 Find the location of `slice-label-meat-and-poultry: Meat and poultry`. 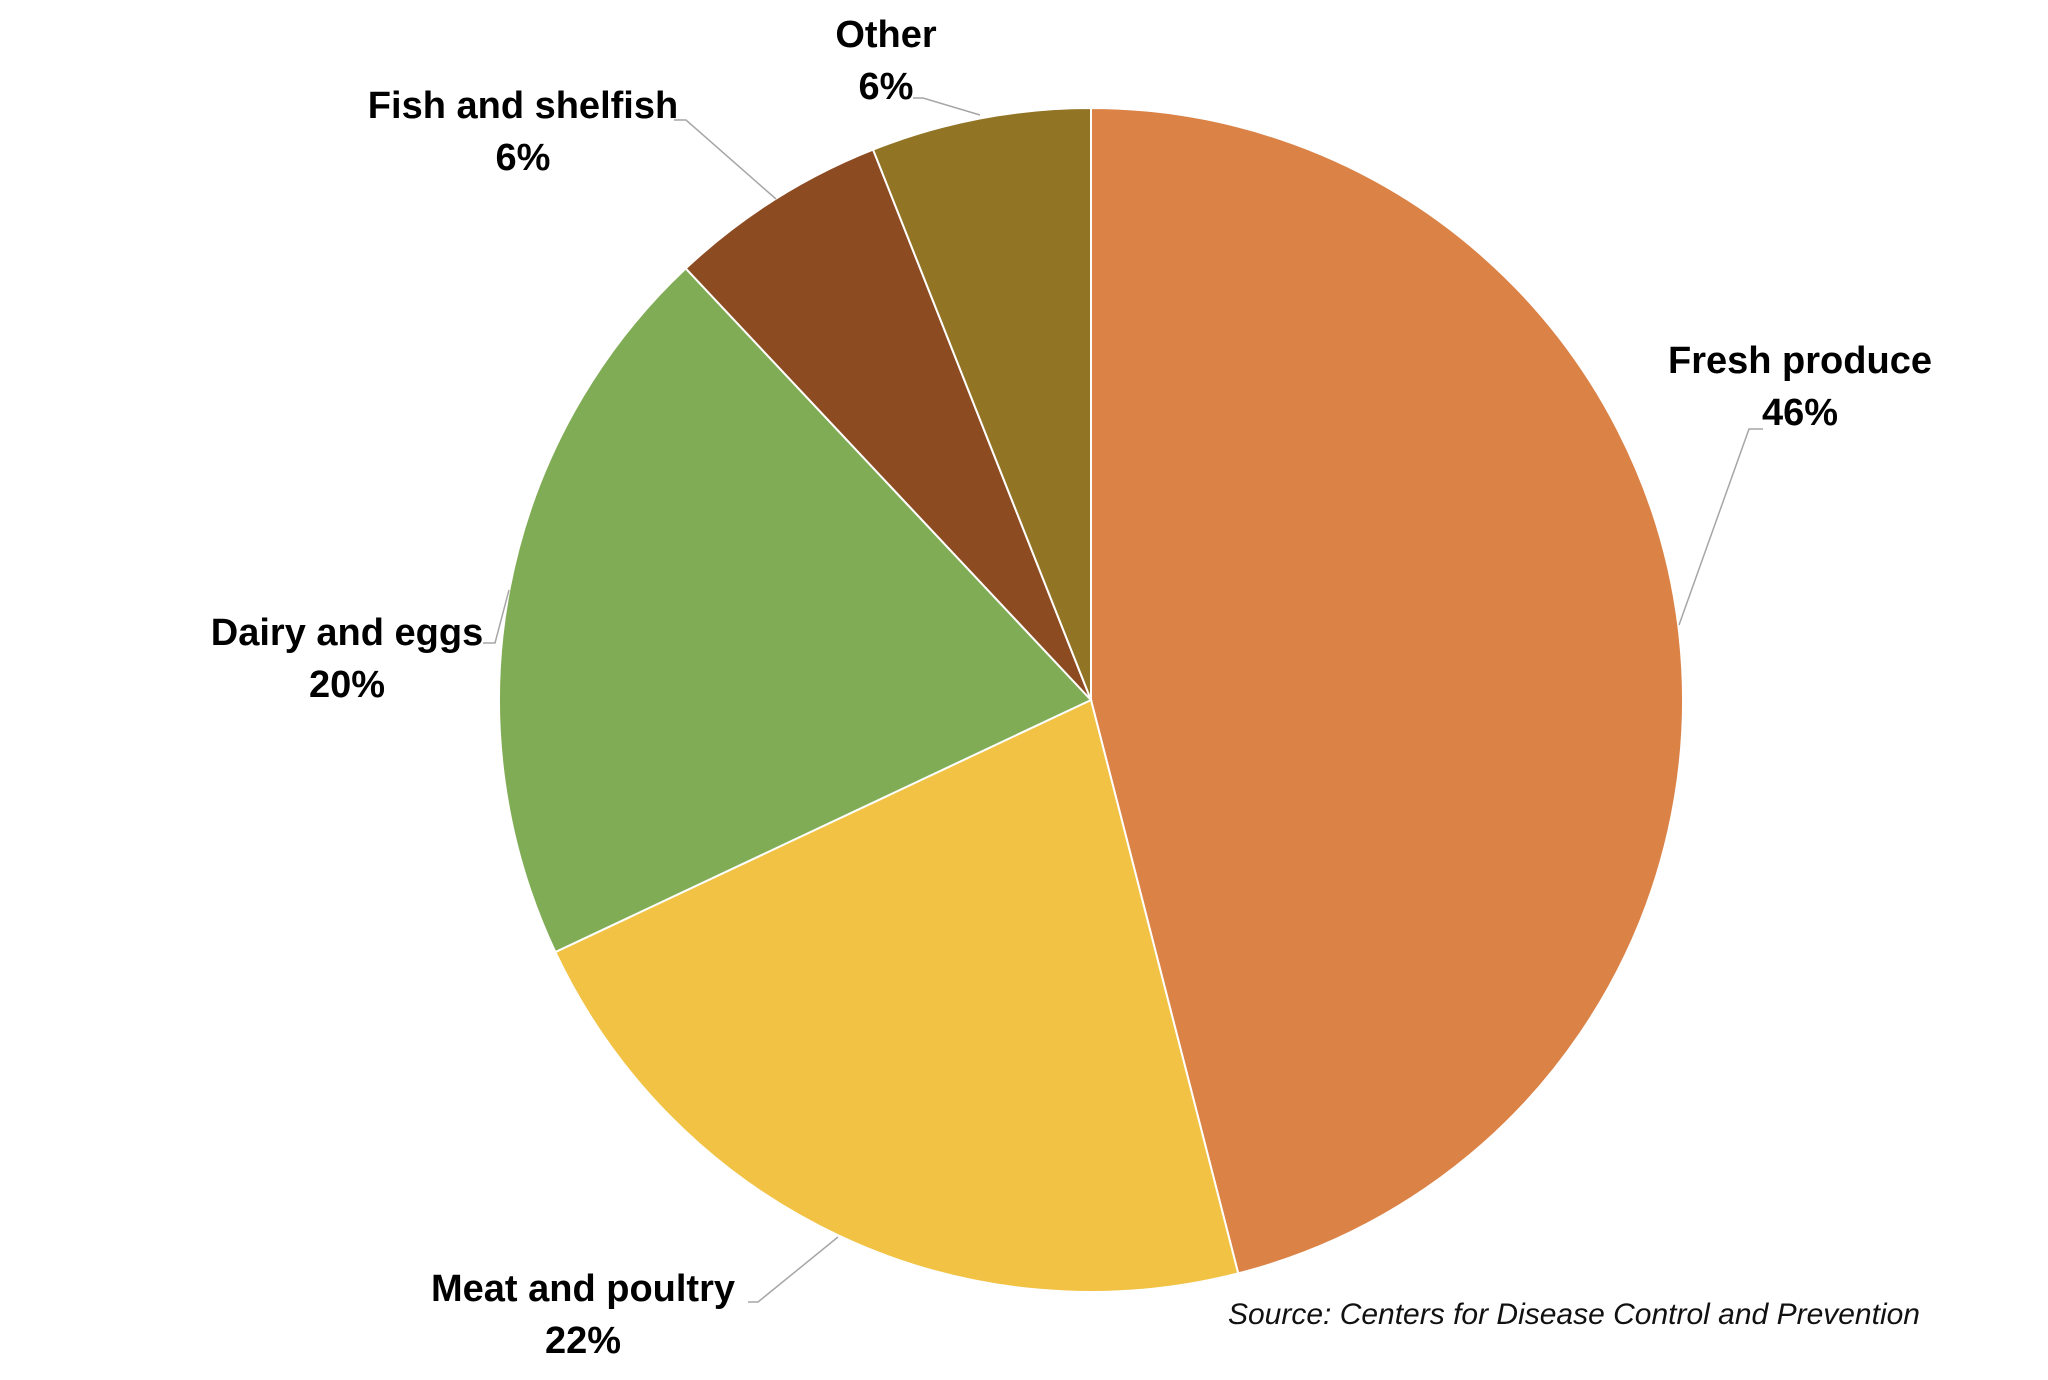

slice-label-meat-and-poultry: Meat and poultry is located at coordinates (583, 1289).